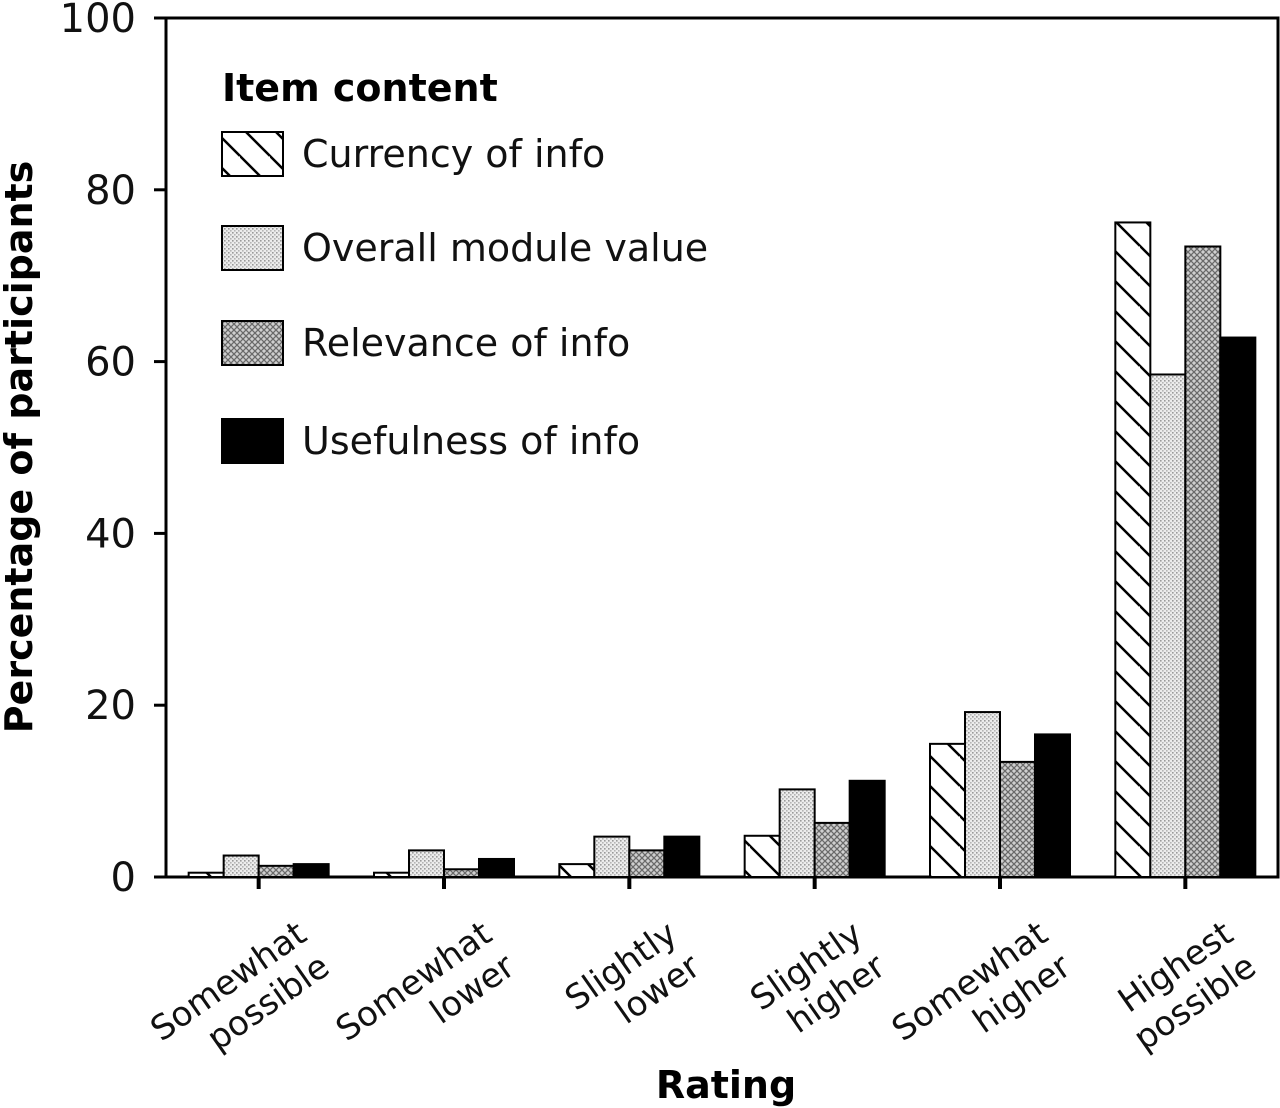 The width and height of the screenshot is (1280, 1108). I want to click on legend-label: Overall module value, so click(505, 248).